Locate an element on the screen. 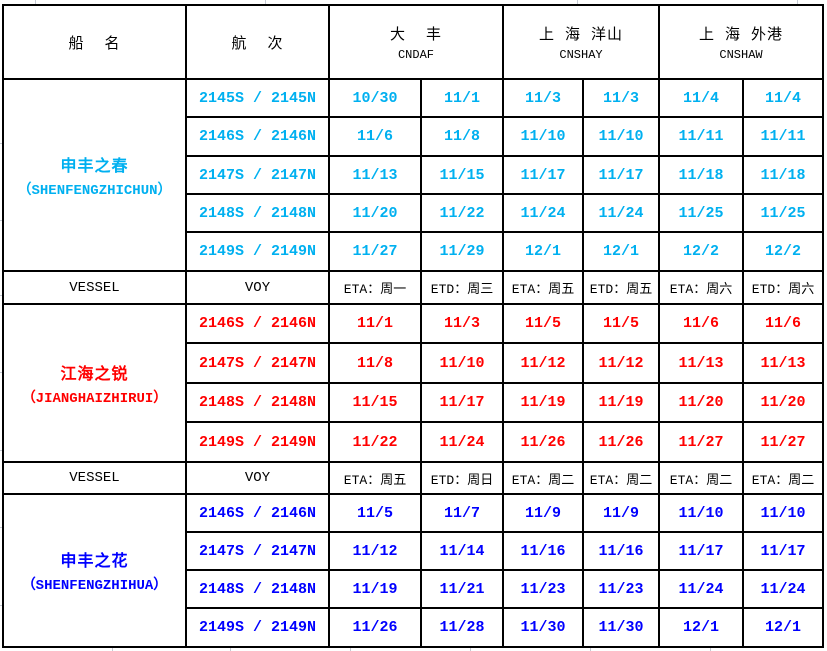 Image resolution: width=827 pixels, height=651 pixels. date-cell: 10/30 is located at coordinates (376, 99).